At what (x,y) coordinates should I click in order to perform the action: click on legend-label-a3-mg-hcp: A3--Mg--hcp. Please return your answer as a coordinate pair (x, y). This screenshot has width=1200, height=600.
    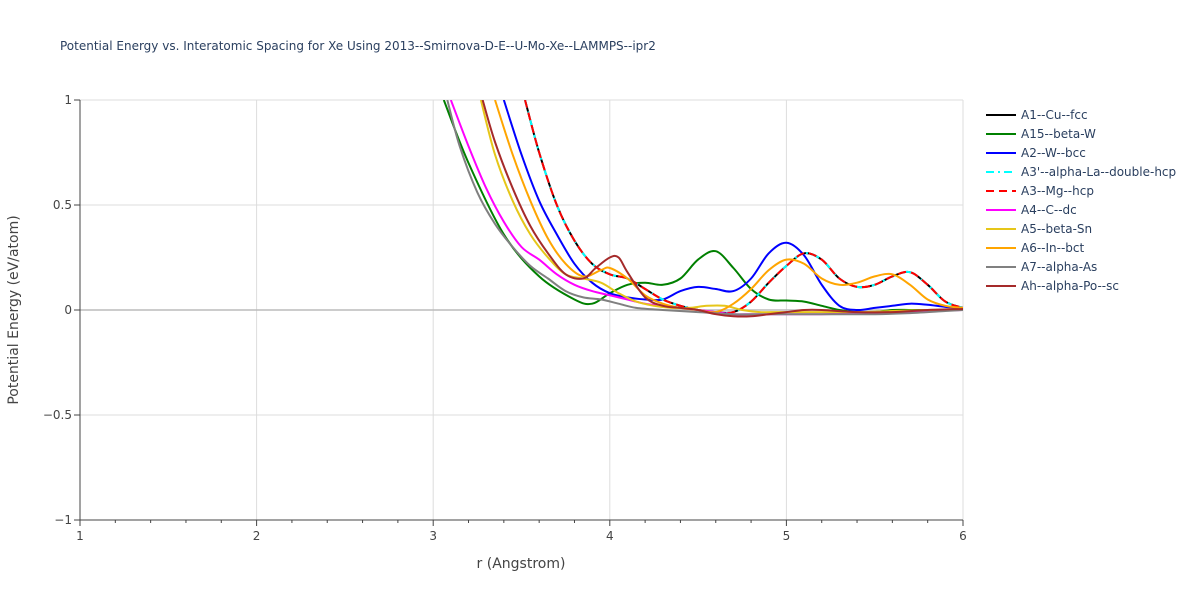
    Looking at the image, I should click on (1057, 191).